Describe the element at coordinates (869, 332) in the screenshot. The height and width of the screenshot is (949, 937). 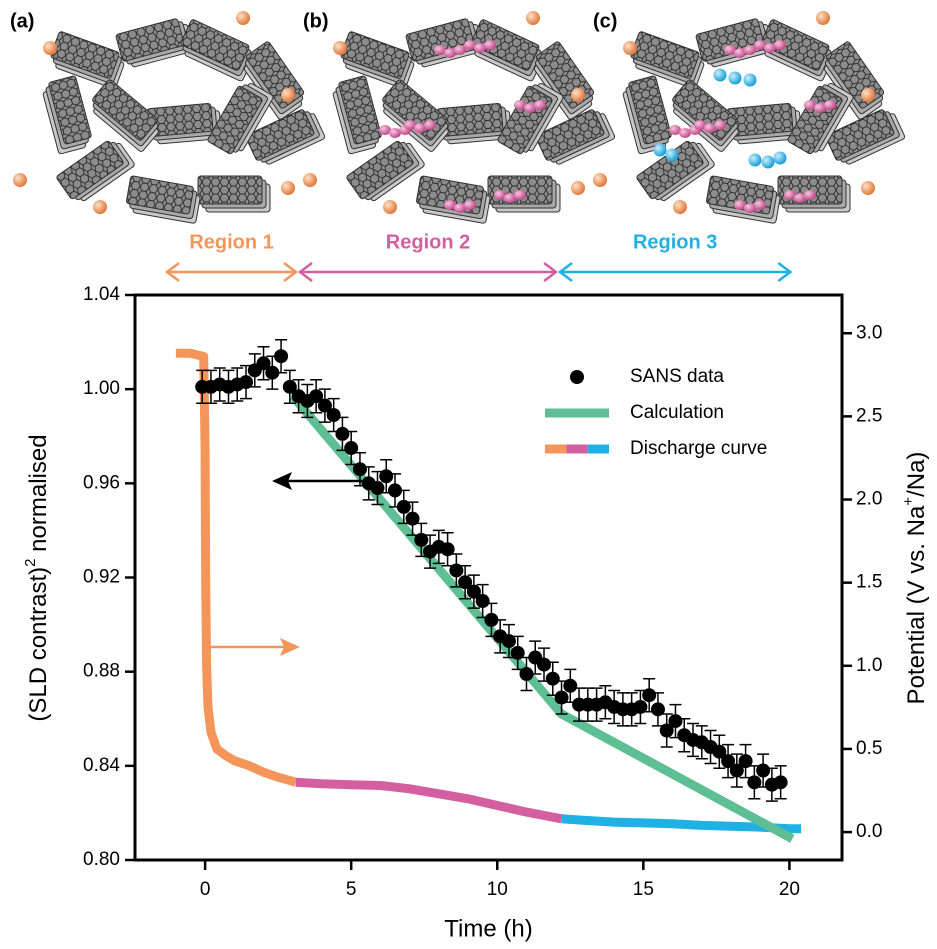
I see `y2-tick-label: 3.0` at that location.